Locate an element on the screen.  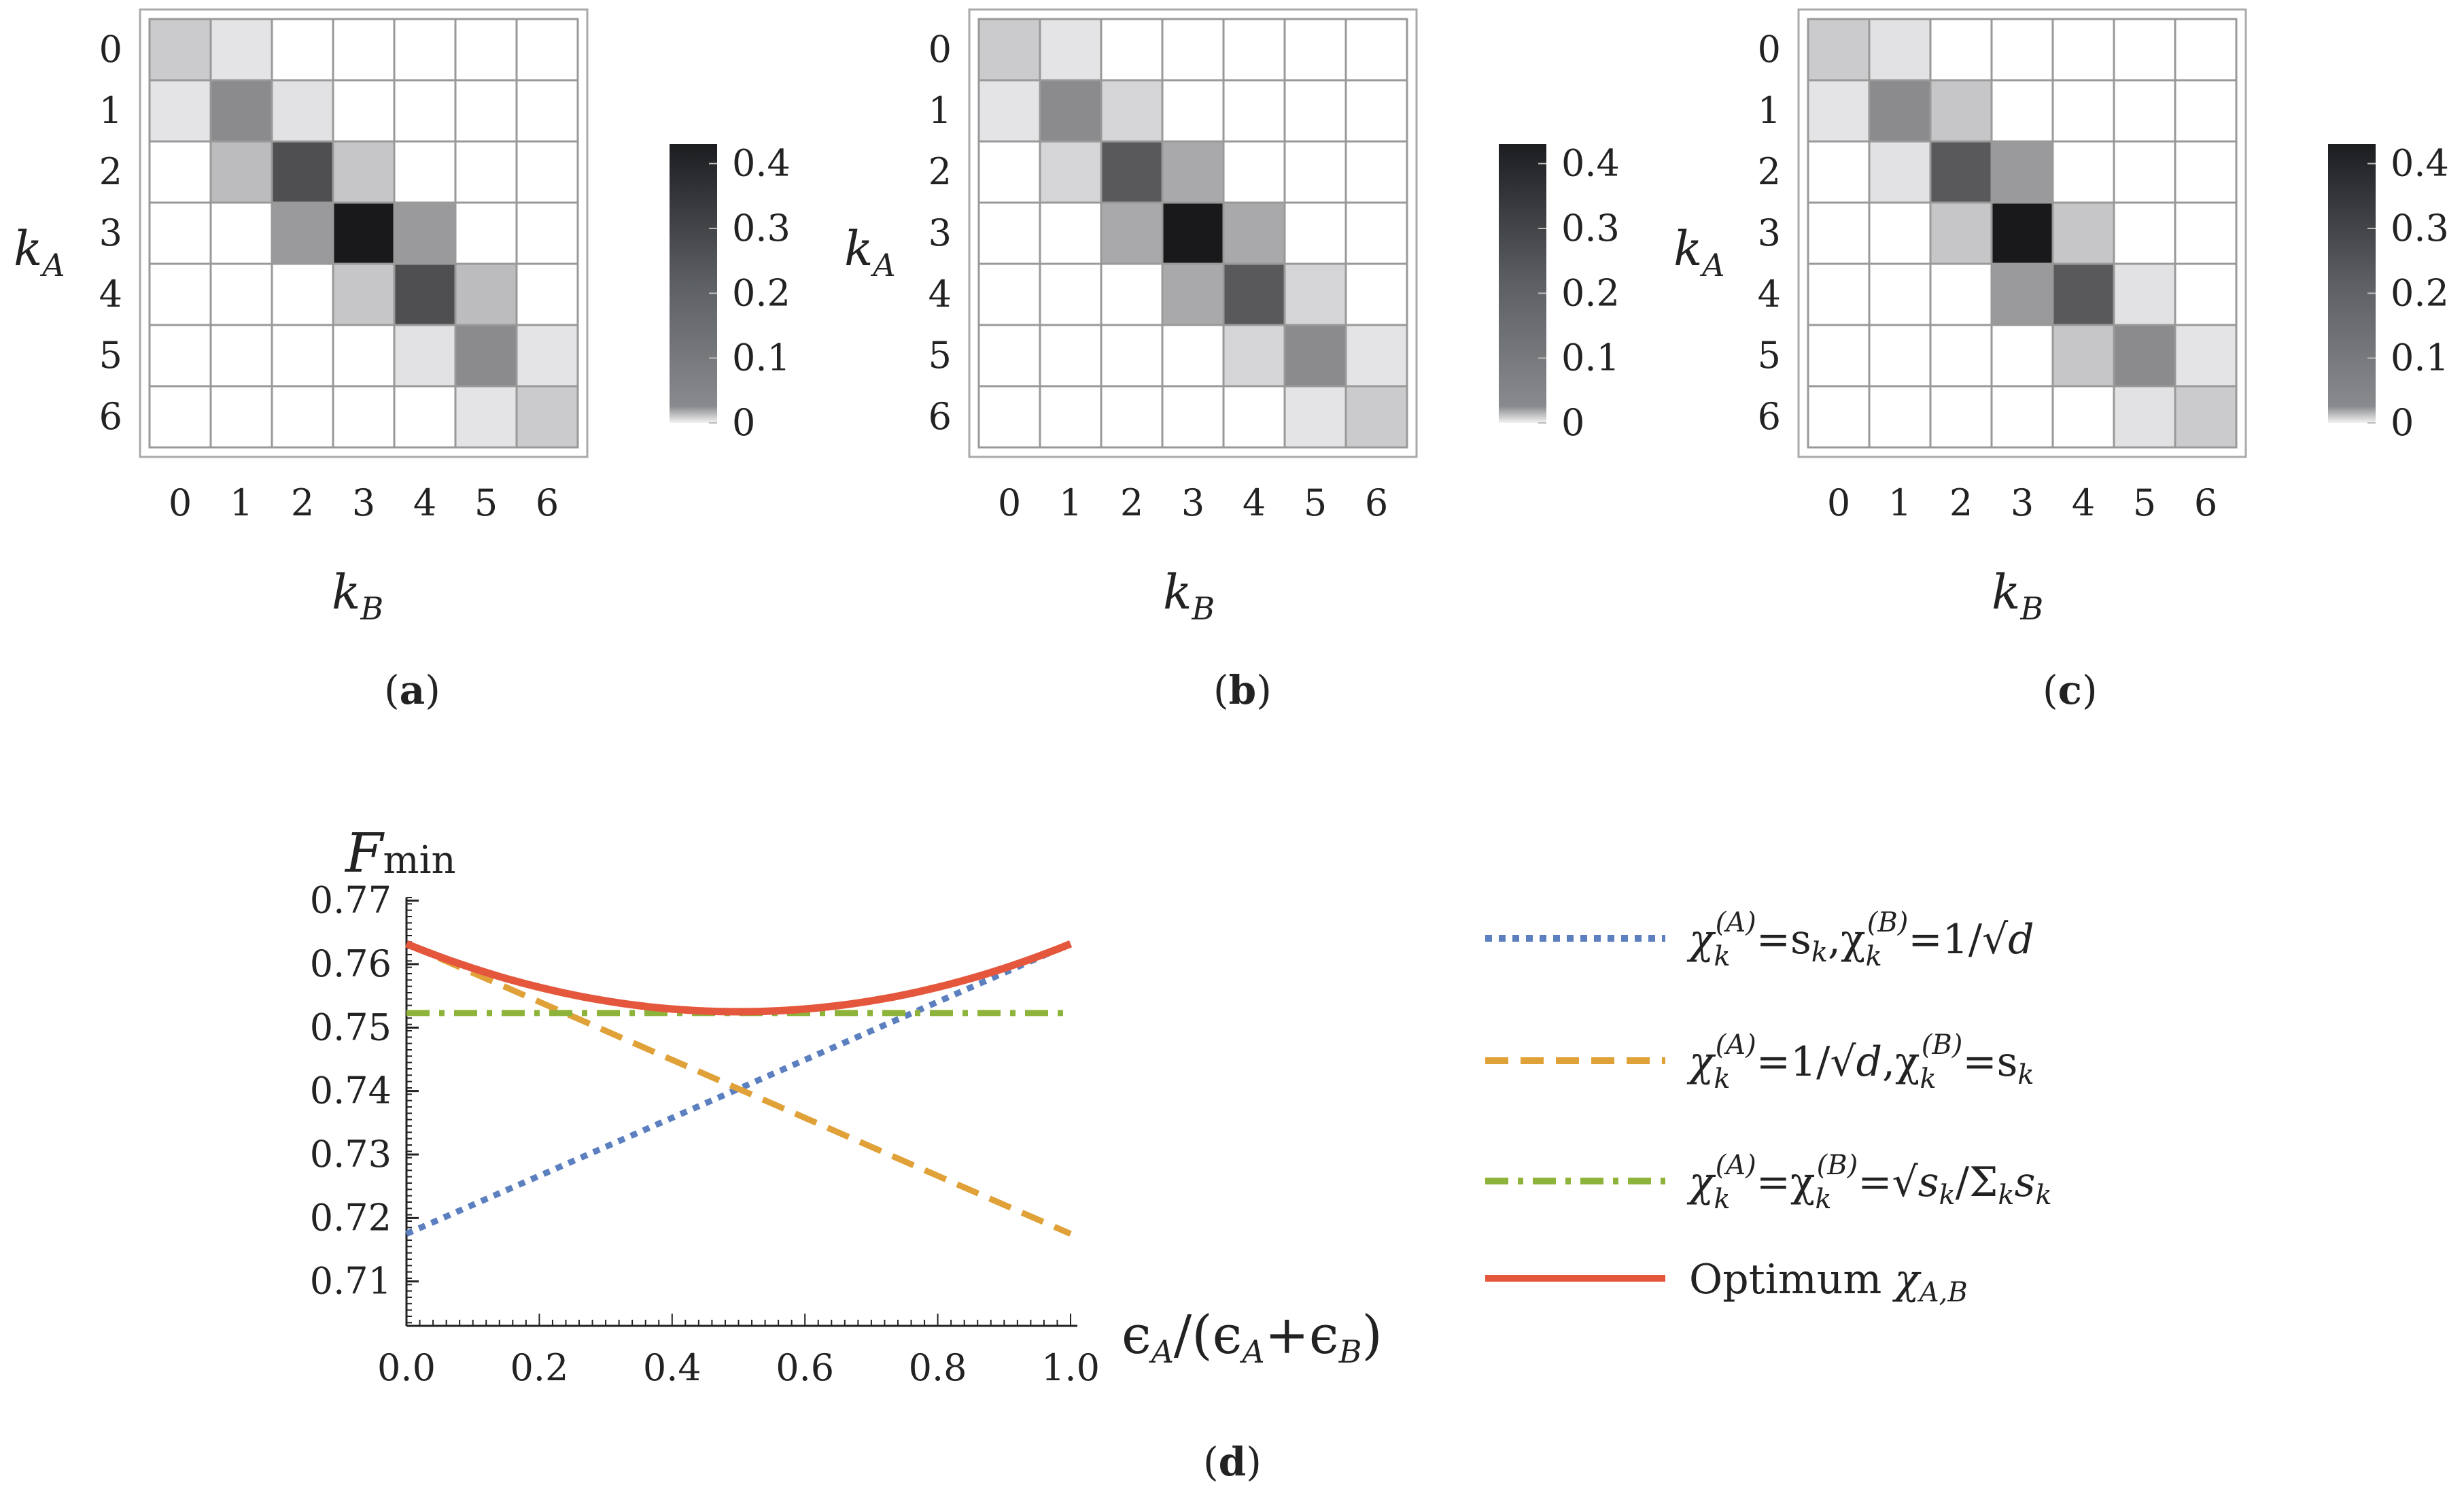
heatmap-col-tick: 2 is located at coordinates (1131, 502).